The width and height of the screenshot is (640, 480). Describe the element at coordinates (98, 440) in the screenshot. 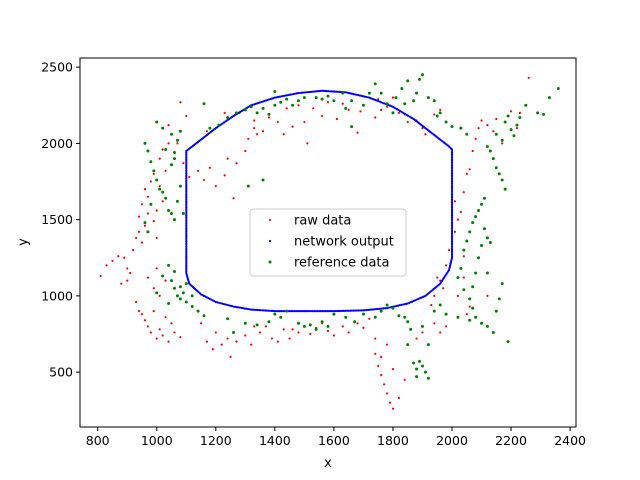

I see `x-tick-label: 800` at that location.